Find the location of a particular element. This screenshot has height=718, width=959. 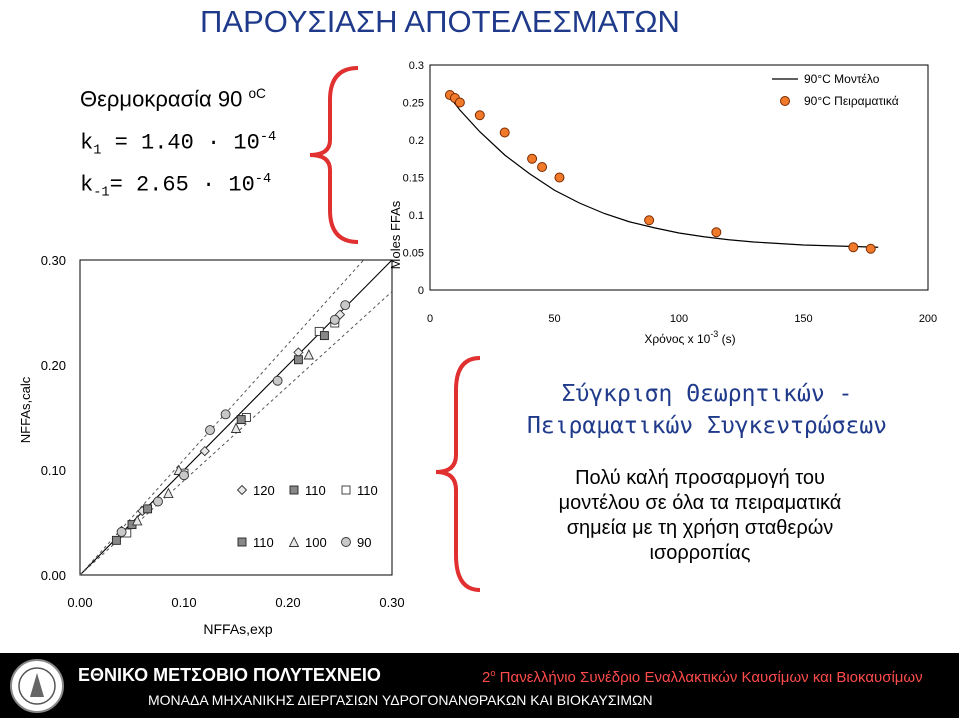

footer-university: ΕΘΝΙΚΟ ΜΕΤΣΟΒΙΟ ΠΟΛΥΤΕΧΝΕΙΟ is located at coordinates (229, 675).